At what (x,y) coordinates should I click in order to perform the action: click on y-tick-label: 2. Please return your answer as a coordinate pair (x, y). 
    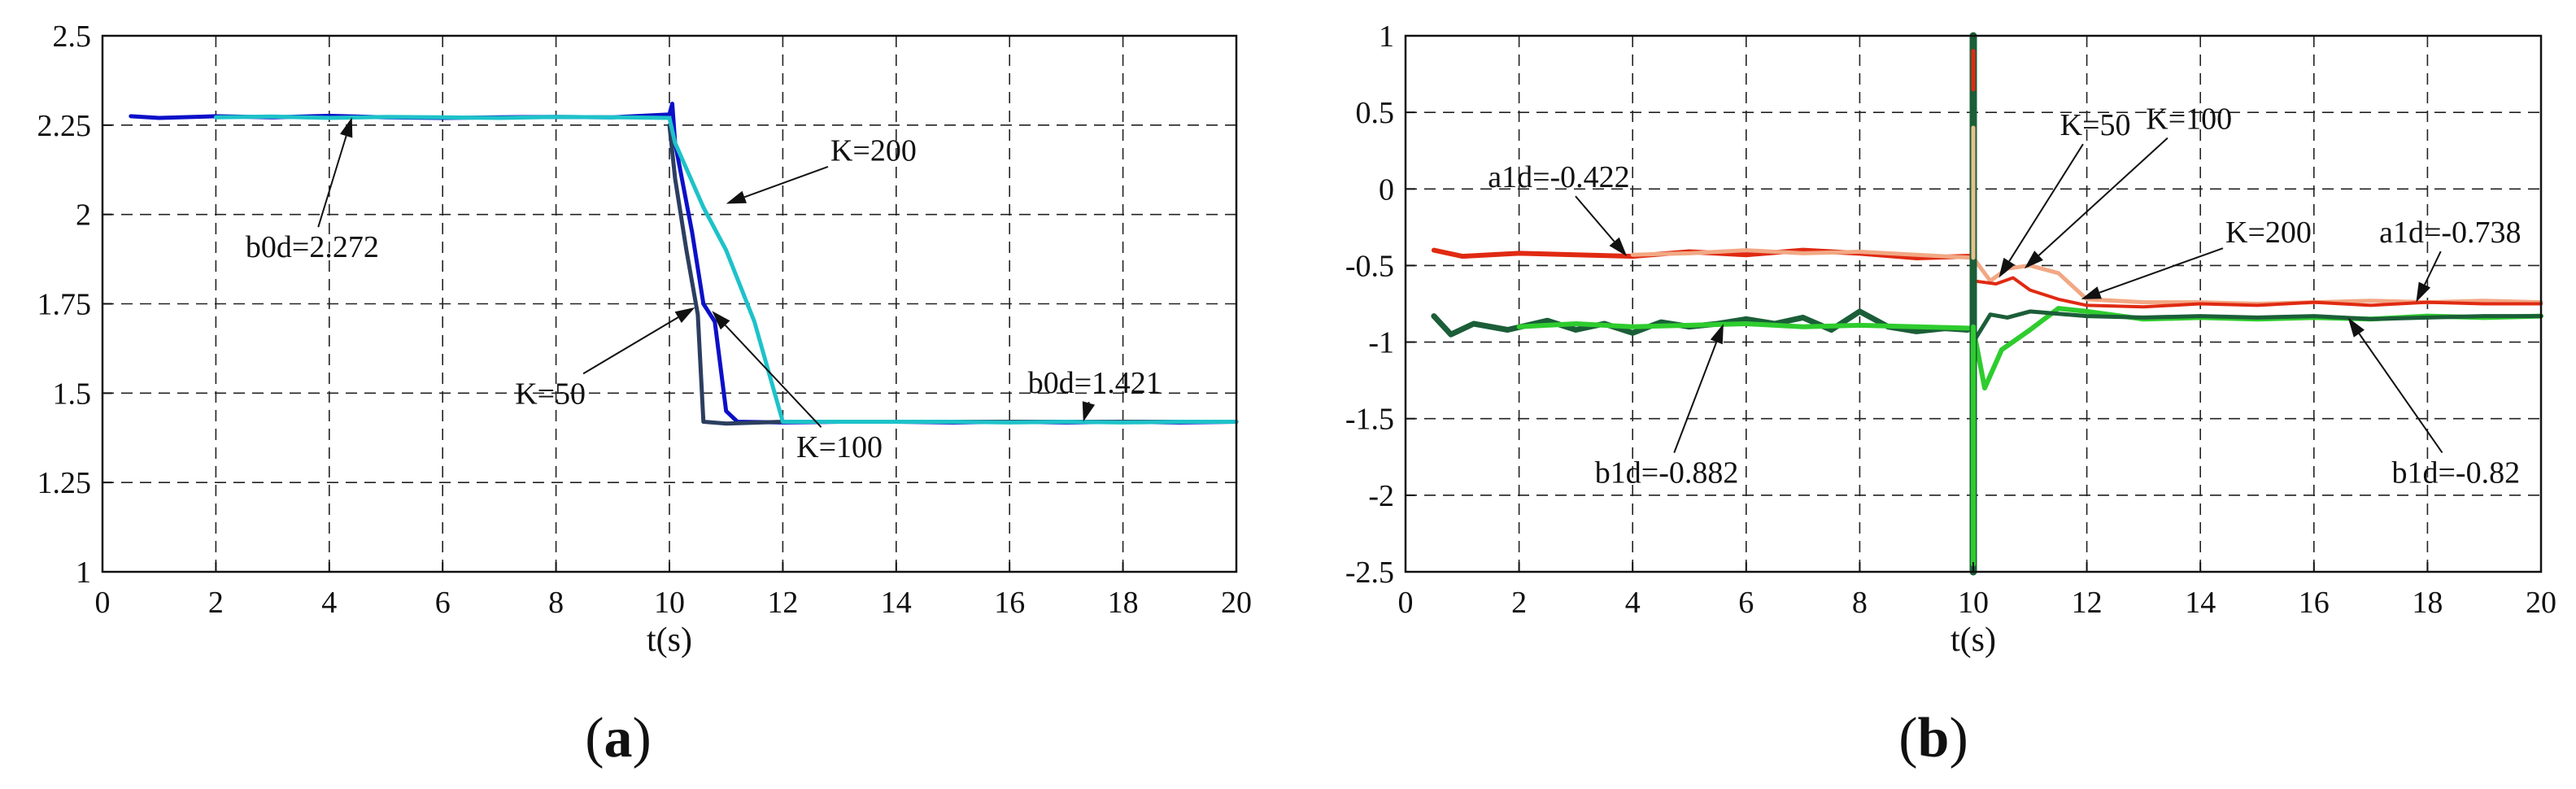
    Looking at the image, I should click on (83, 216).